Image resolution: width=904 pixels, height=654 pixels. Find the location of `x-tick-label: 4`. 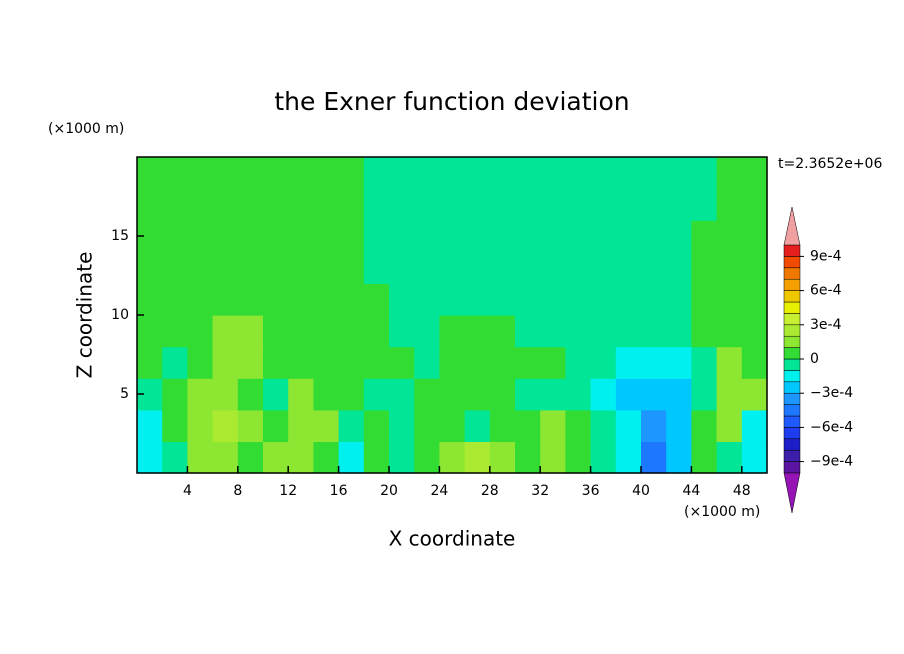

x-tick-label: 4 is located at coordinates (187, 491).